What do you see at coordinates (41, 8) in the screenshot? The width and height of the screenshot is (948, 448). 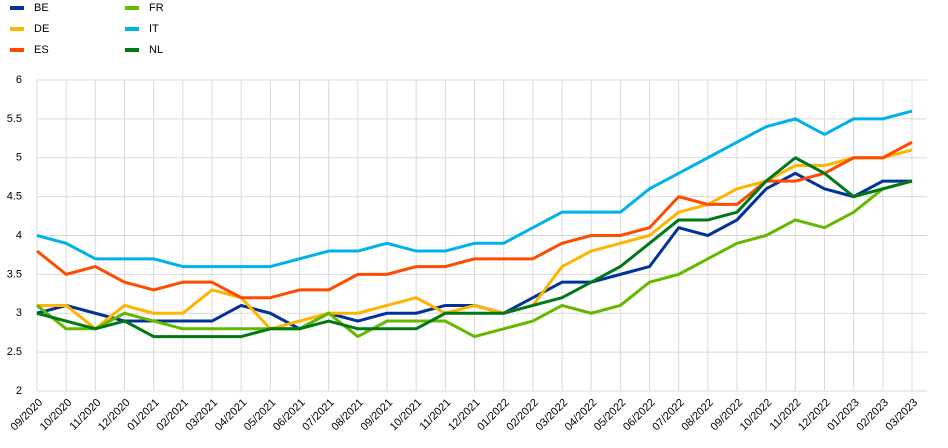 I see `legend-label: BE` at bounding box center [41, 8].